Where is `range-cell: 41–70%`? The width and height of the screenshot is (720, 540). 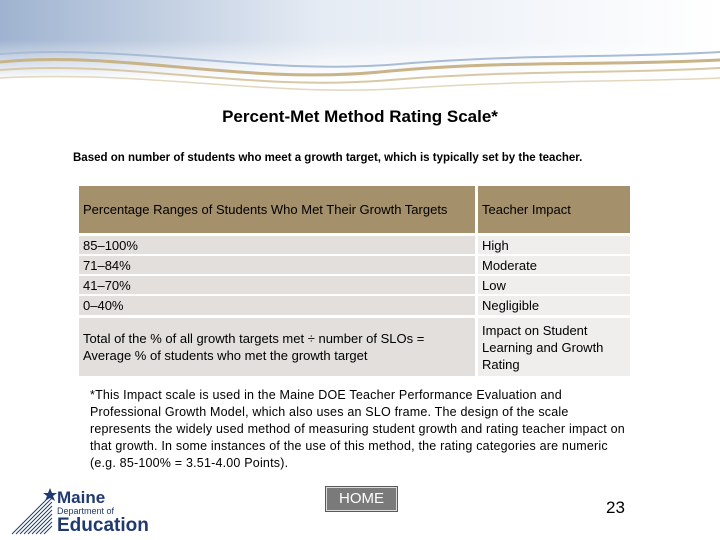
range-cell: 41–70% is located at coordinates (277, 285).